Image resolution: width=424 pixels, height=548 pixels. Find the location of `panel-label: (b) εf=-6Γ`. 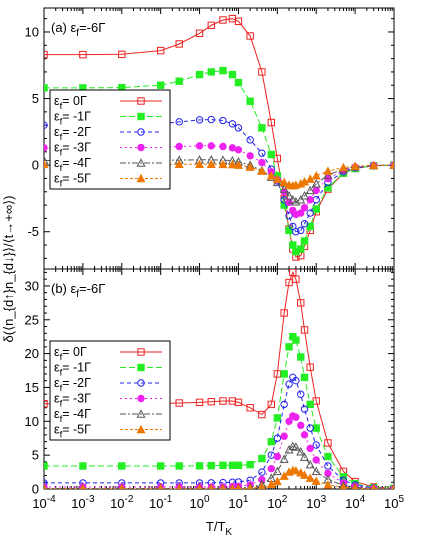

panel-label: (b) εf=-6Γ is located at coordinates (78, 290).